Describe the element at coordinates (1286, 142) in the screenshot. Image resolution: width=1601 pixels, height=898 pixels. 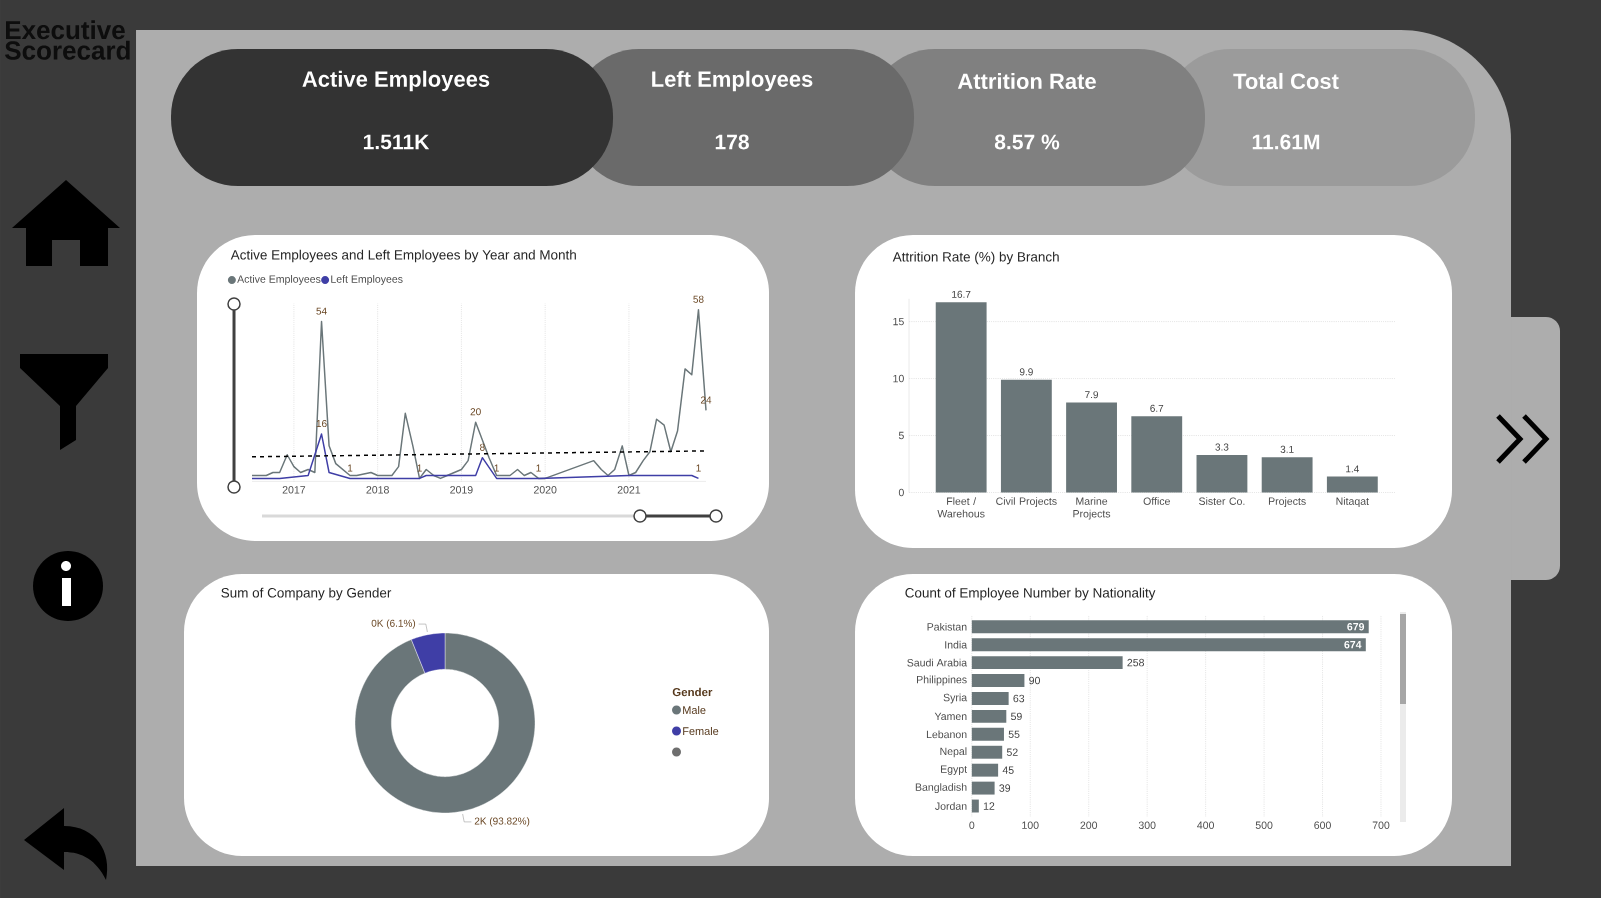
I see `text: 11.61M` at that location.